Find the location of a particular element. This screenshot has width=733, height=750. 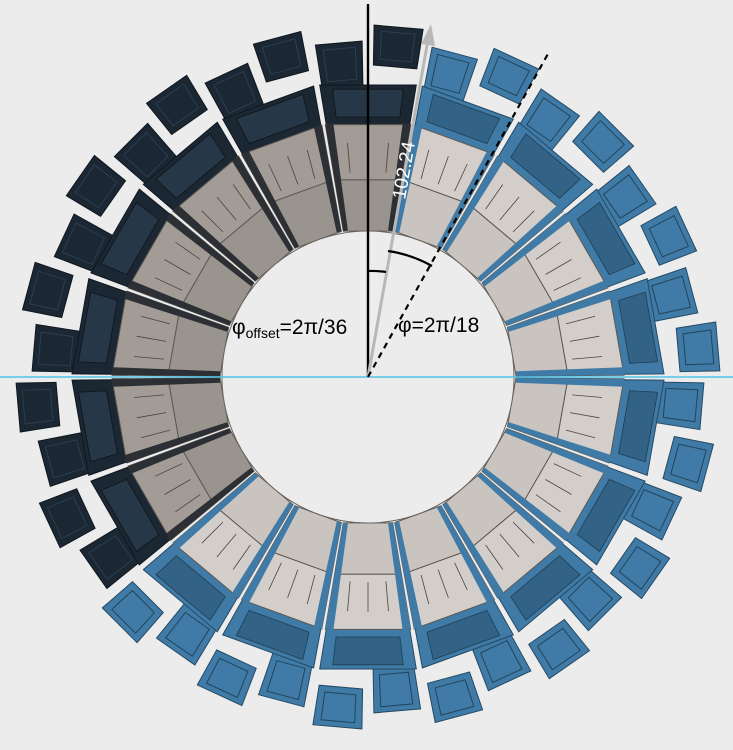

phi-dashed-line is located at coordinates (458, 214).